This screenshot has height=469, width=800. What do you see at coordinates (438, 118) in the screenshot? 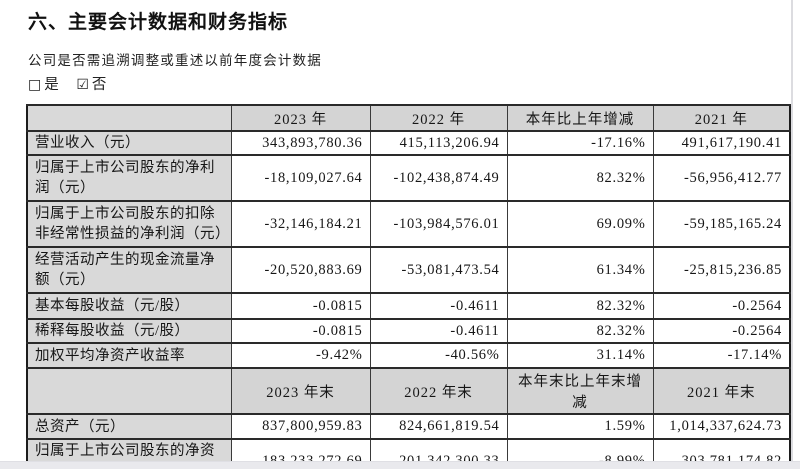
I see `header-2022: 2022 年` at bounding box center [438, 118].